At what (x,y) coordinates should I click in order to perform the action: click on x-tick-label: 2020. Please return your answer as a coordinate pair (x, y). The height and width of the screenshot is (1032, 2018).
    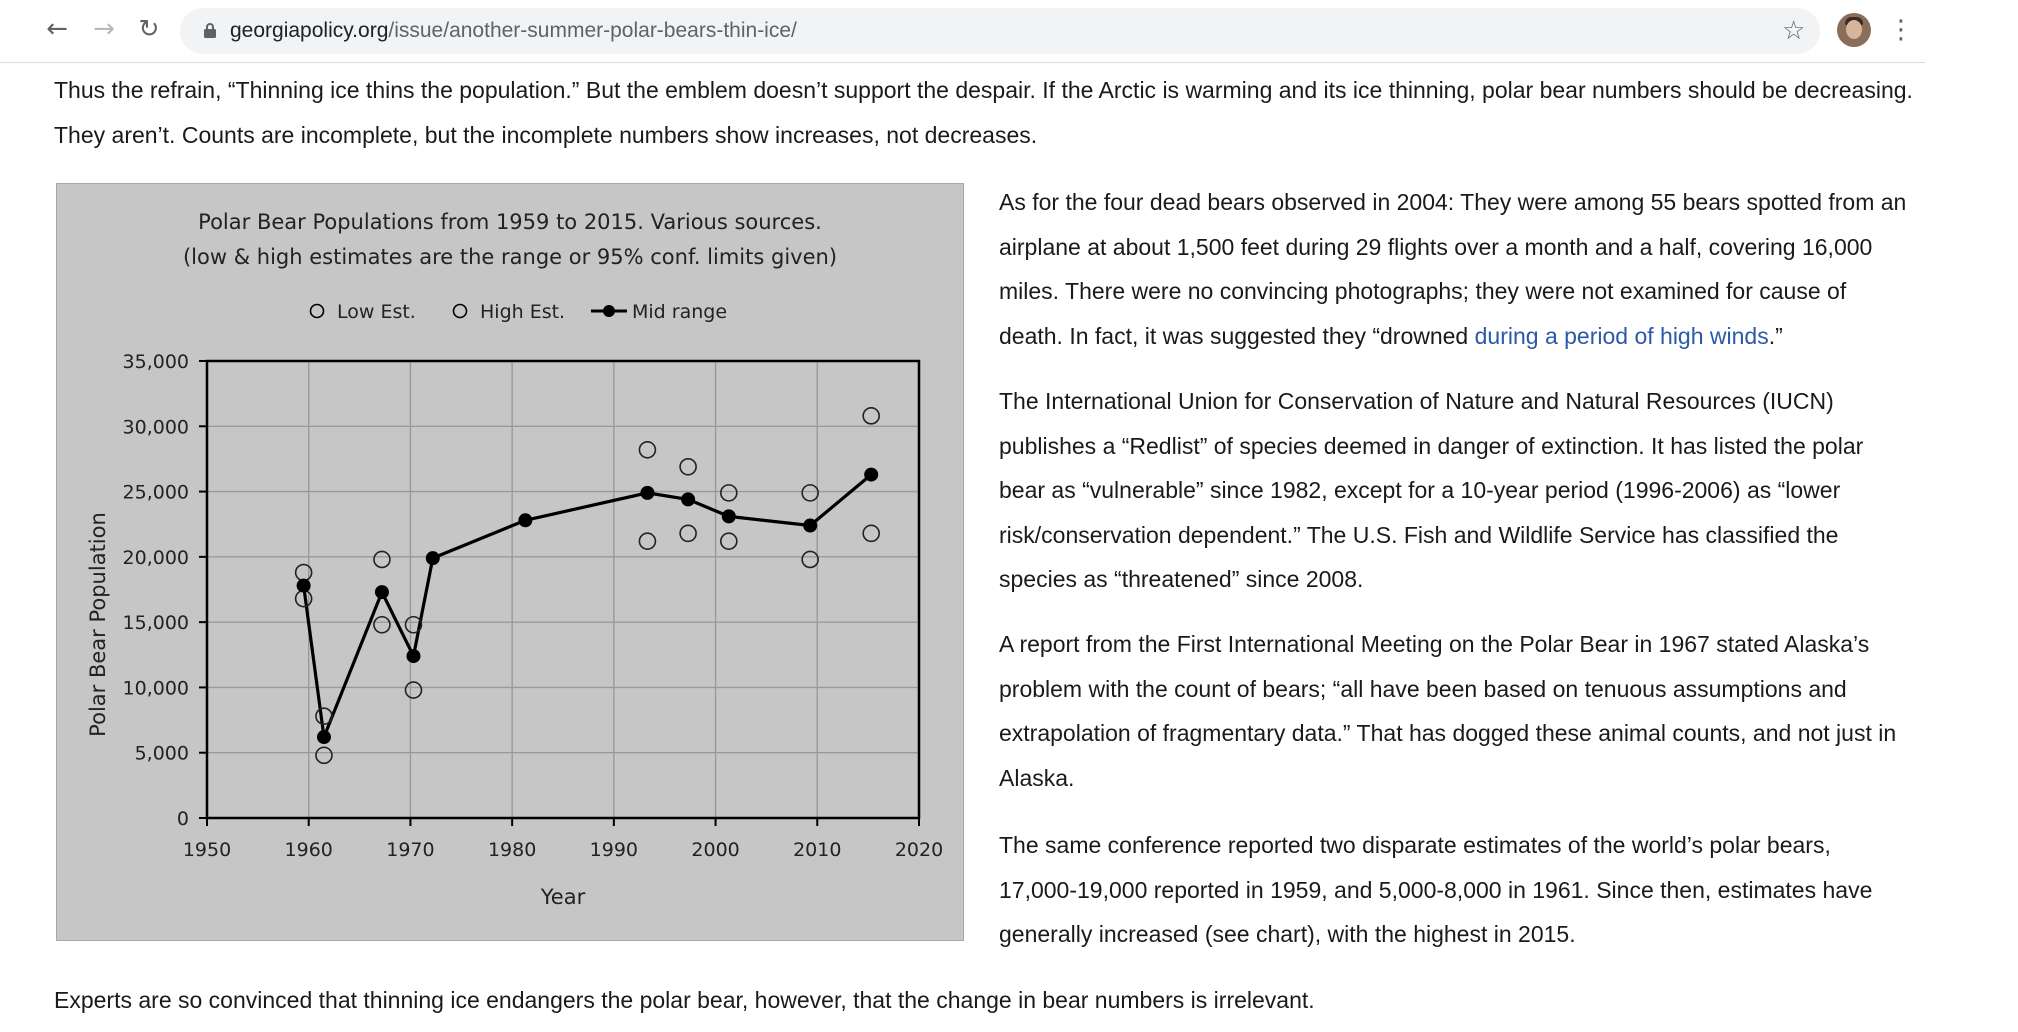
    Looking at the image, I should click on (919, 850).